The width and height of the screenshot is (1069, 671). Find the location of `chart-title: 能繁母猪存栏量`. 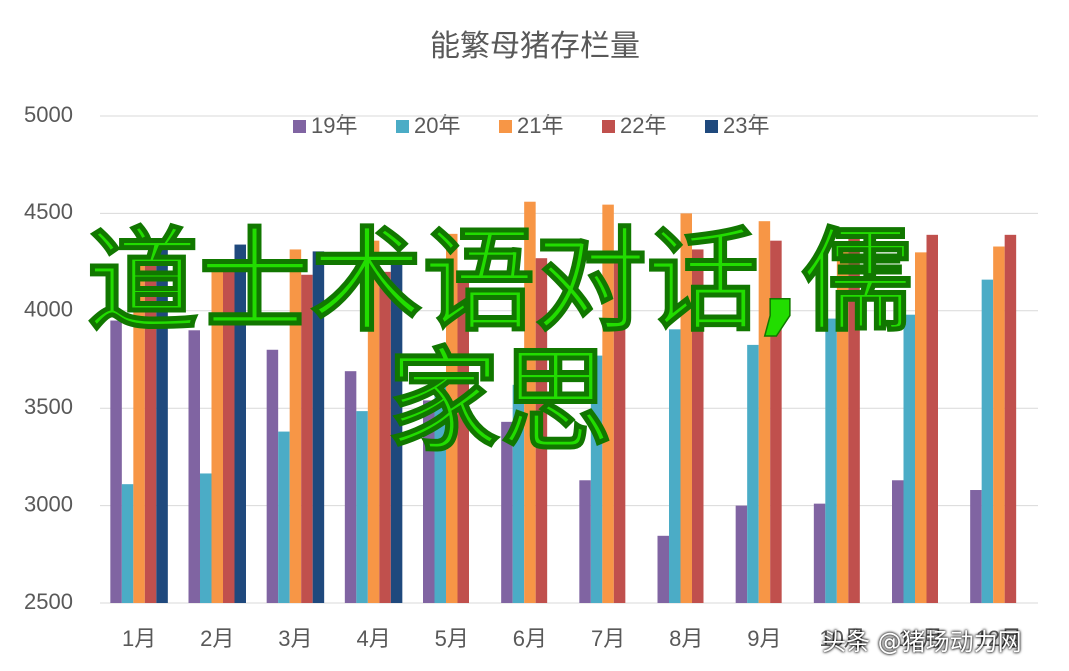

chart-title: 能繁母猪存栏量 is located at coordinates (535, 46).